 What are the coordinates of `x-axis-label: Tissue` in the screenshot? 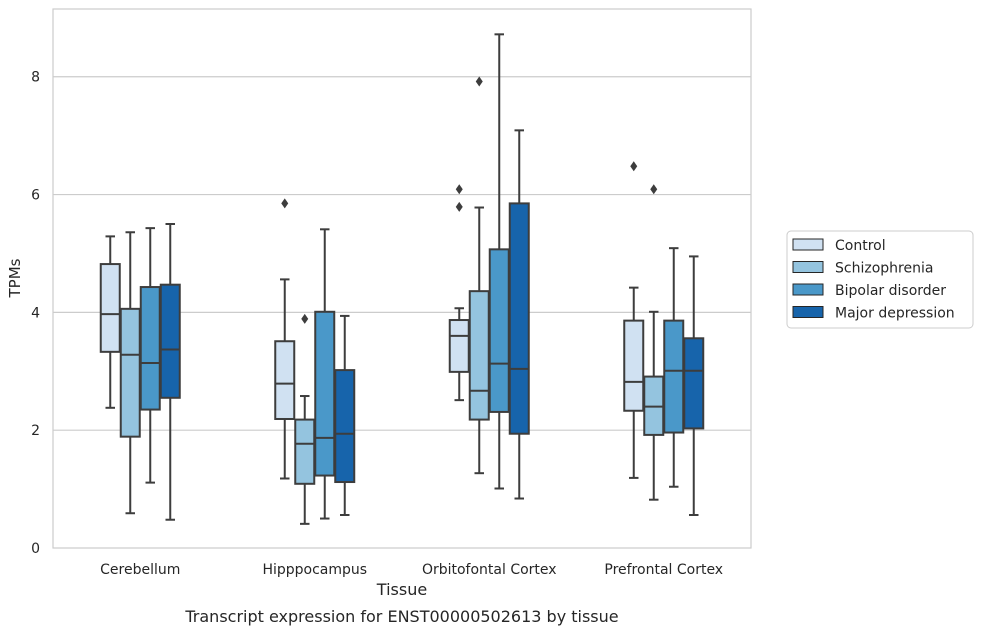 It's located at (401, 589).